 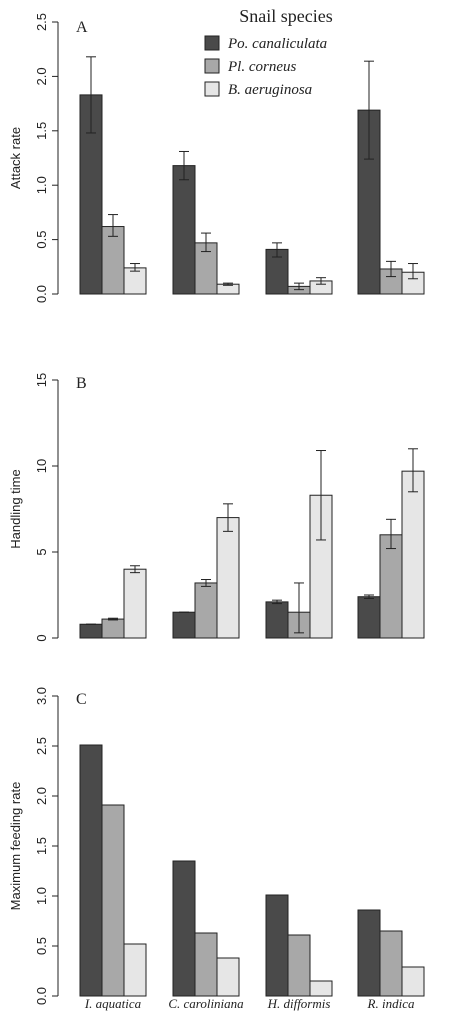 What do you see at coordinates (270, 90) in the screenshot?
I see `legend-entry: B. aeruginosa` at bounding box center [270, 90].